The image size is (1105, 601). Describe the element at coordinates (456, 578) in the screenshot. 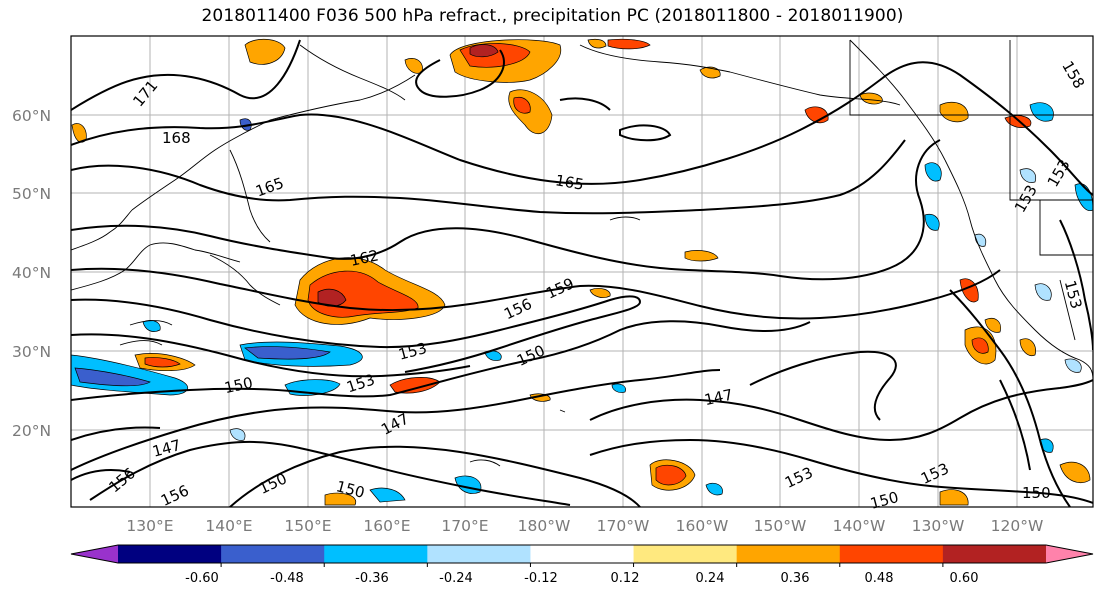

I see `colorbar-tick: -0.24` at that location.